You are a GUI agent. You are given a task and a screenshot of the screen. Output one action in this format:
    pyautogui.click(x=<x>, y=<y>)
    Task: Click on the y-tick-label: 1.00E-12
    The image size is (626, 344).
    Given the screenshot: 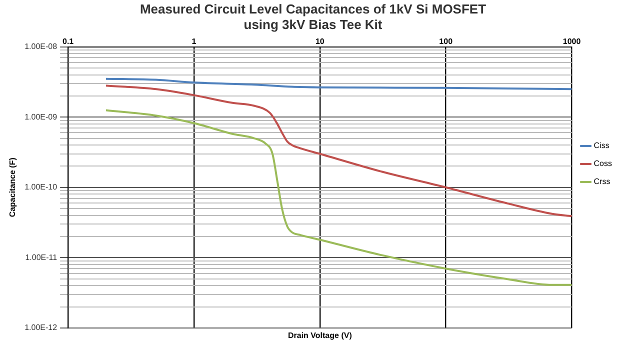 What is the action you would take?
    pyautogui.click(x=41, y=327)
    